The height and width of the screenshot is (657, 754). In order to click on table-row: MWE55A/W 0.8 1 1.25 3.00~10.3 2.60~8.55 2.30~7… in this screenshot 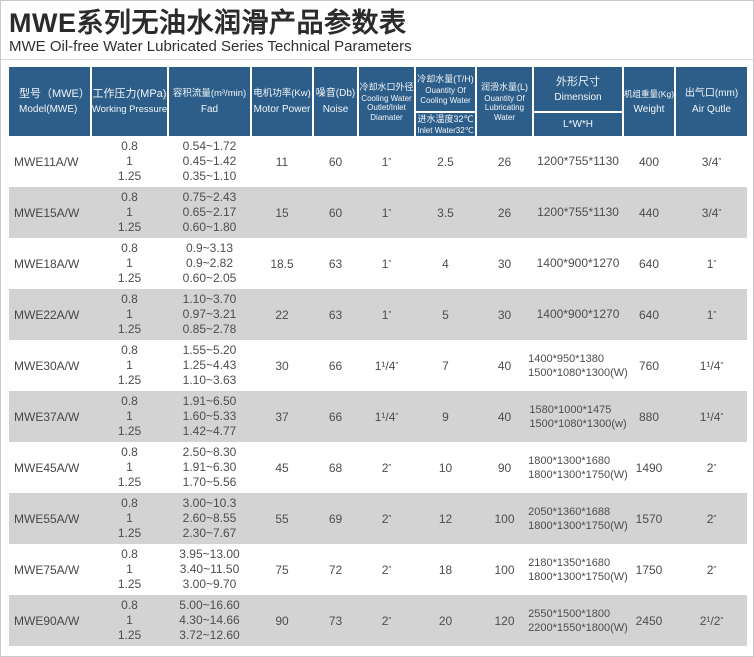, I will do `click(378, 518)`.